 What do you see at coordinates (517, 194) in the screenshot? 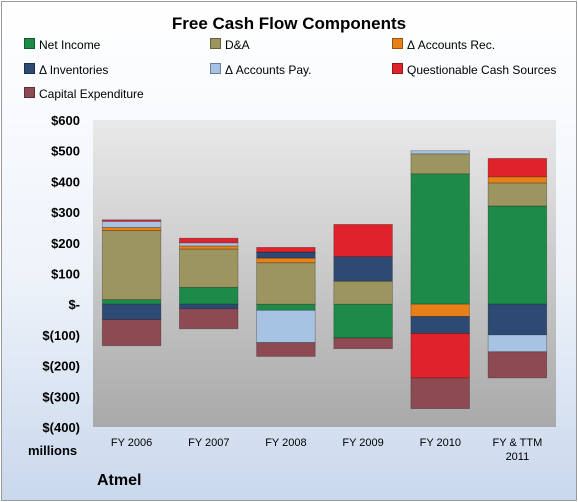
I see `bar-segment-d-a-fy-ttm-2011` at bounding box center [517, 194].